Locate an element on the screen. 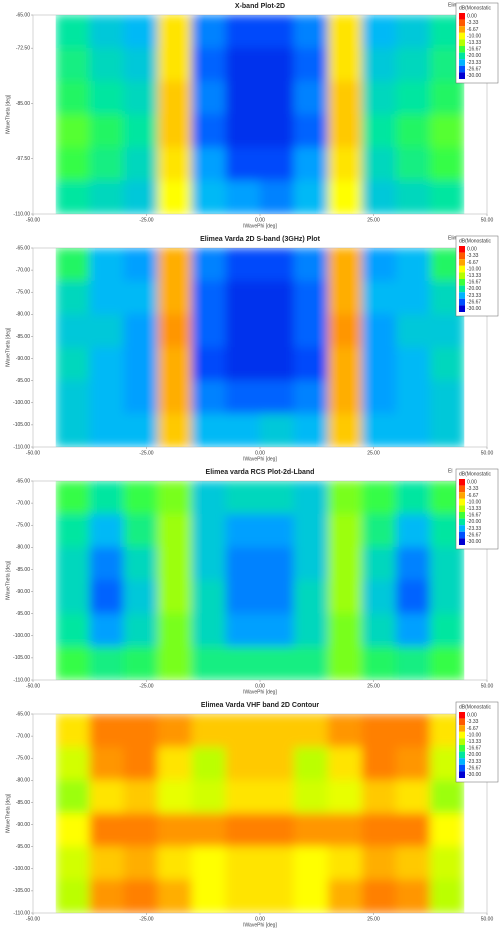 Image resolution: width=500 pixels, height=933 pixels. colorbar-label: -3.33 is located at coordinates (473, 489).